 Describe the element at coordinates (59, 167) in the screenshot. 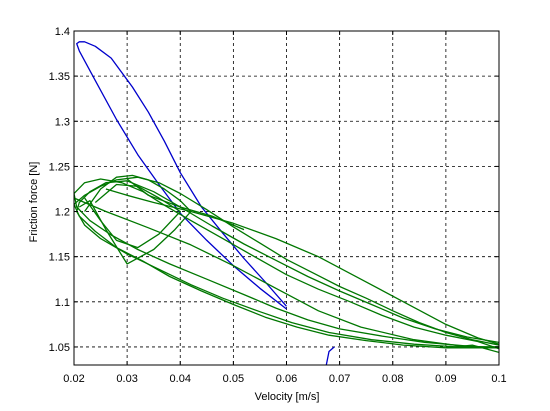

I see `y-tick-label: 1.25` at that location.